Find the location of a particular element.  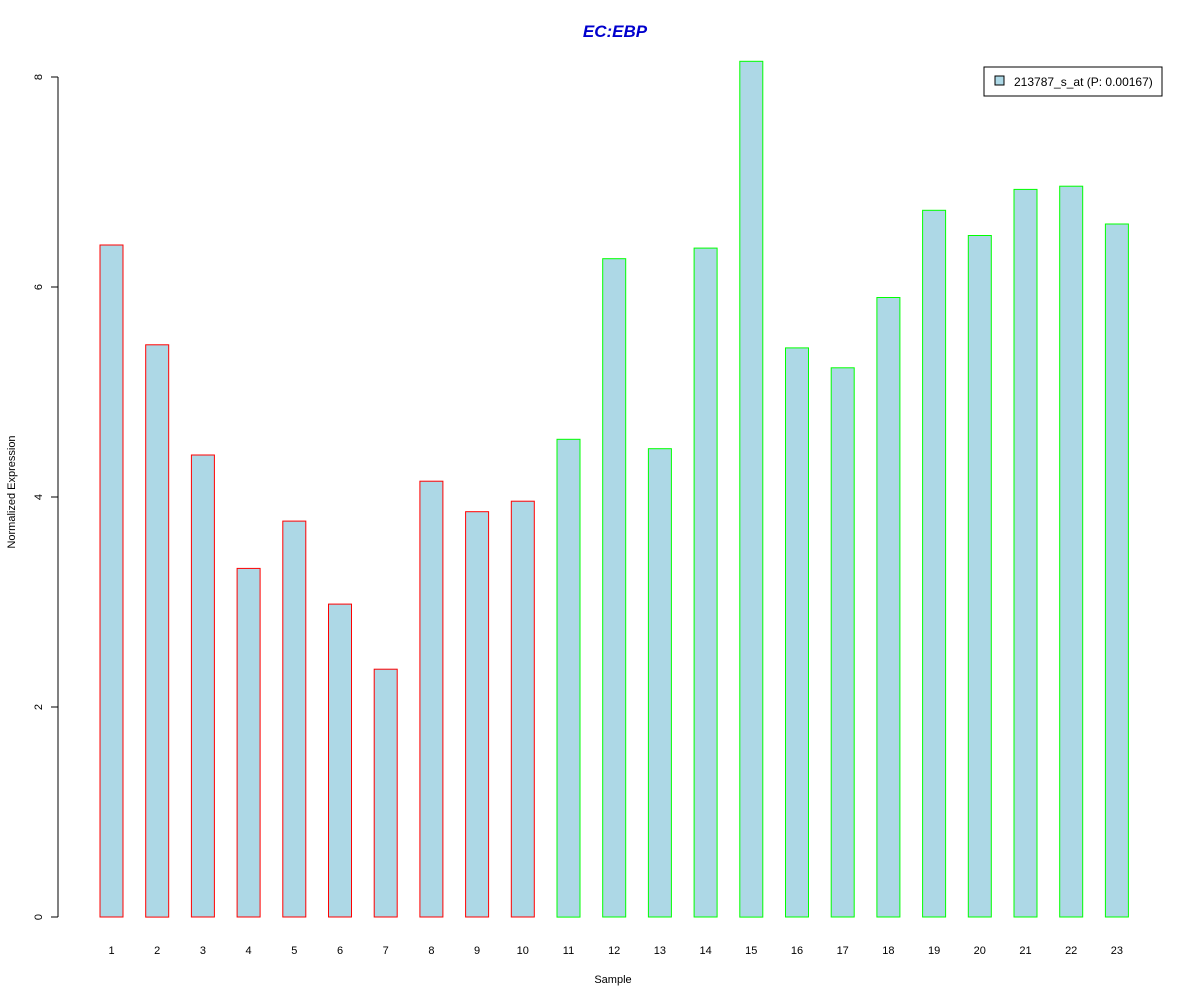

x-tick-label: 19 is located at coordinates (934, 951).